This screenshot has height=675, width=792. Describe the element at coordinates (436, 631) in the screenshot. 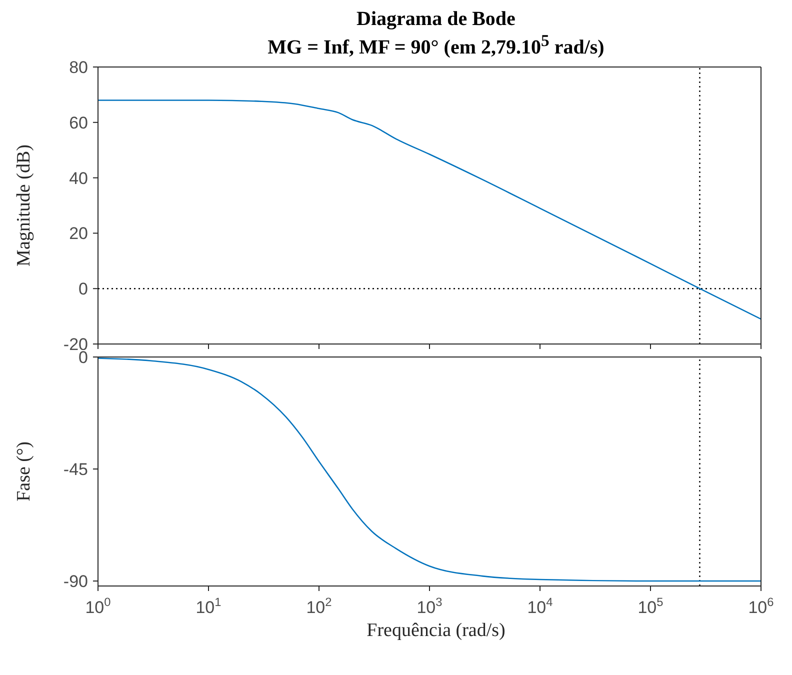

I see `x-axis-title: Frequência (rad/s)` at that location.